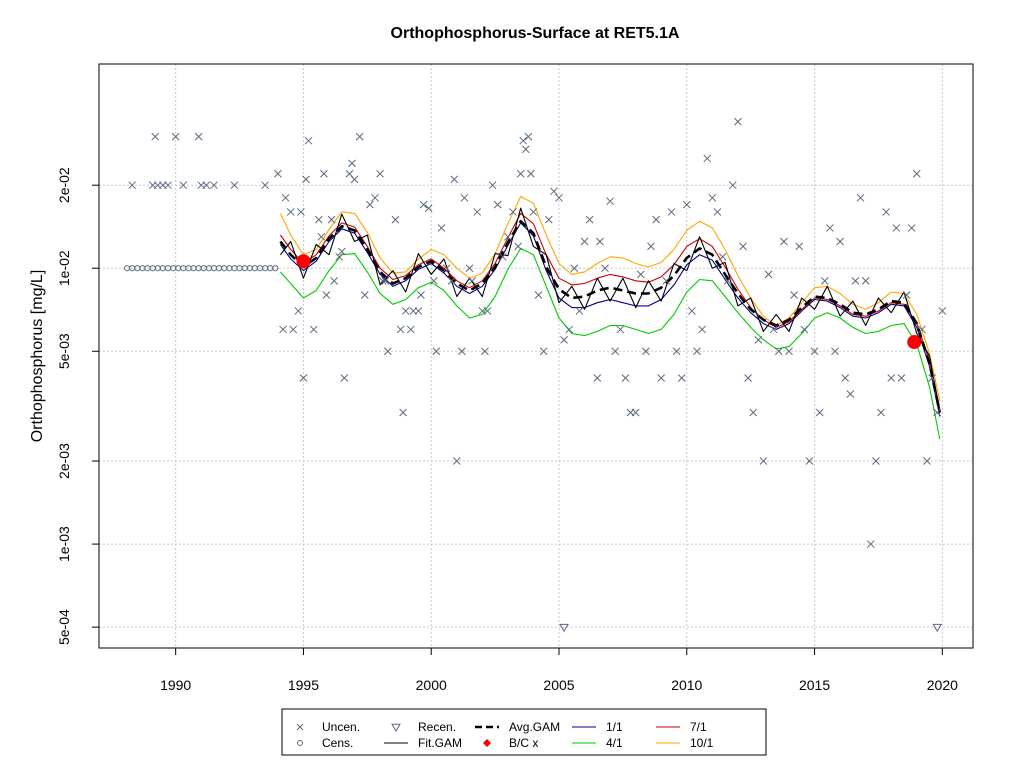  What do you see at coordinates (686, 685) in the screenshot?
I see `x-tick-label: 2010` at bounding box center [686, 685].